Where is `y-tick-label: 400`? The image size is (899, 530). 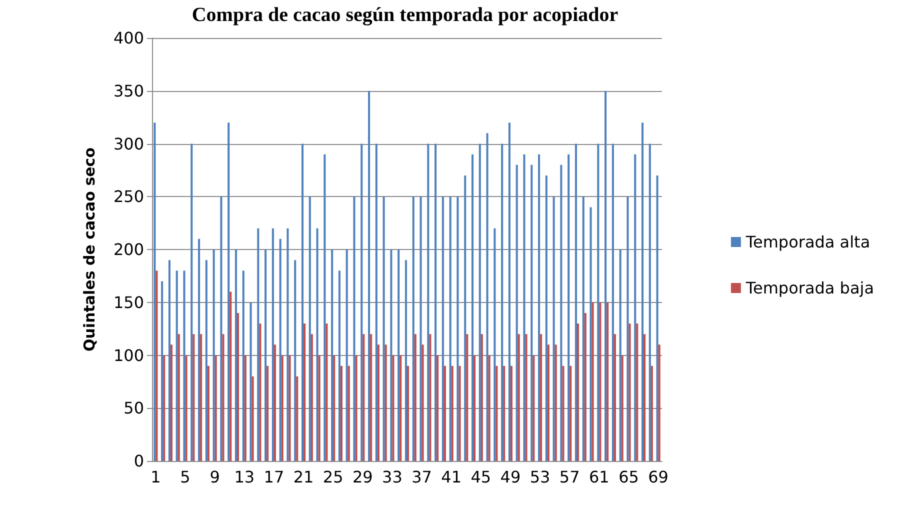
y-tick-label: 400 is located at coordinates (128, 38).